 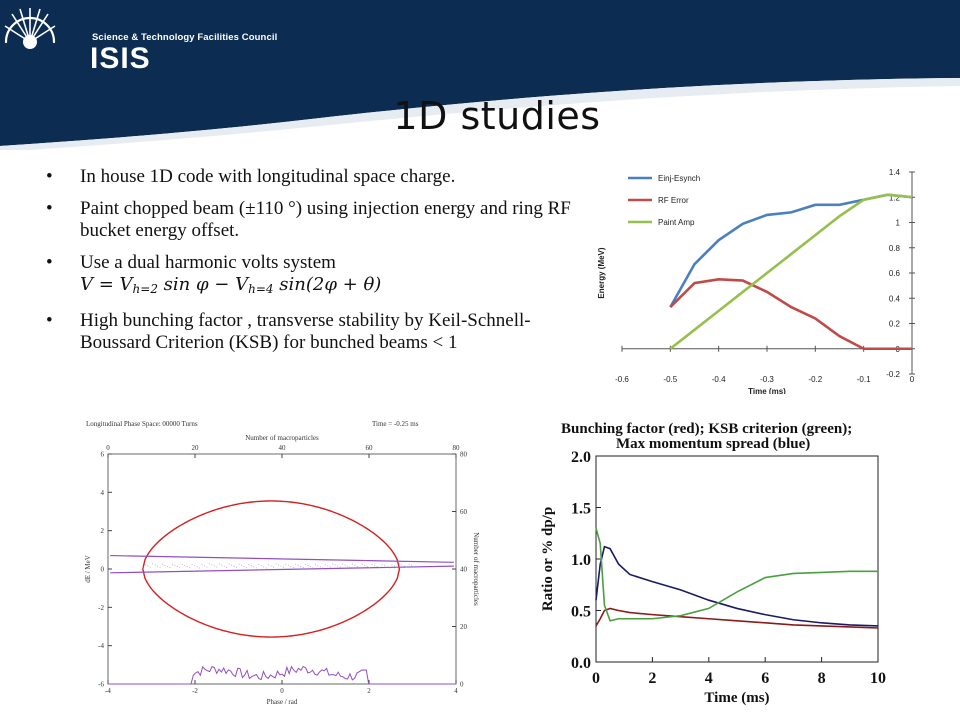 What do you see at coordinates (713, 444) in the screenshot?
I see `bunch-subtitle: Max momentum spread (blue)` at bounding box center [713, 444].